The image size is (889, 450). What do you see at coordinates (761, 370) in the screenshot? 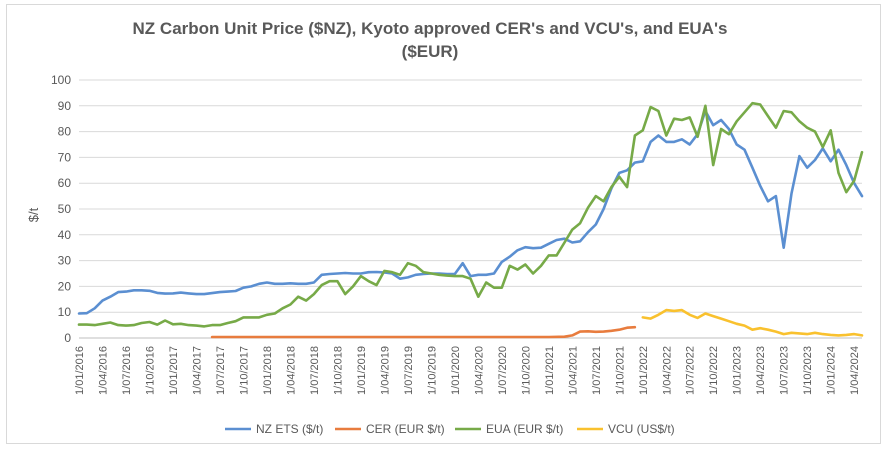
I see `x-tick-label: 1/04/2023` at bounding box center [761, 370].